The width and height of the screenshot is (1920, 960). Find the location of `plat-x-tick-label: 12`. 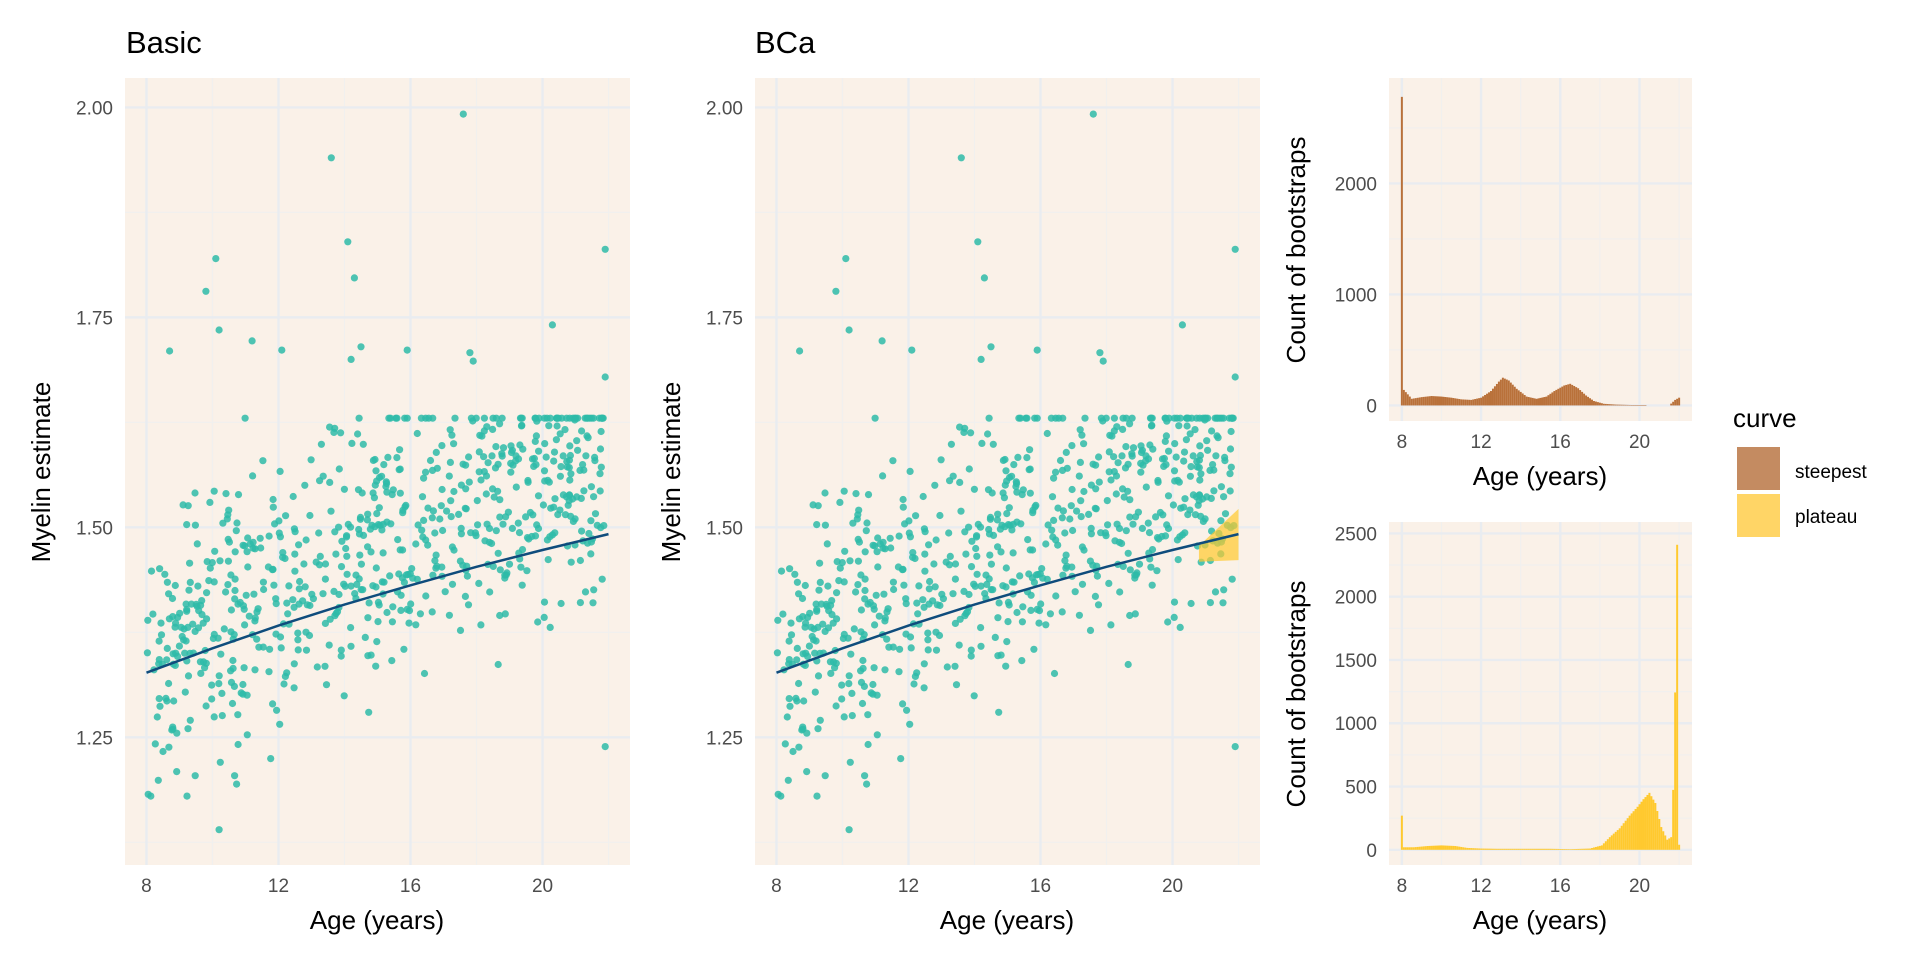

plat-x-tick-label: 12 is located at coordinates (1481, 886).